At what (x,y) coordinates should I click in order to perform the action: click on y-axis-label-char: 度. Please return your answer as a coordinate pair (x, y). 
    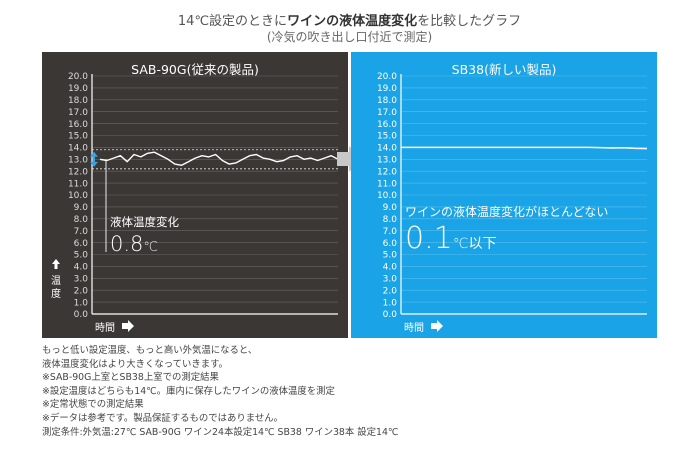
    Looking at the image, I should click on (56, 293).